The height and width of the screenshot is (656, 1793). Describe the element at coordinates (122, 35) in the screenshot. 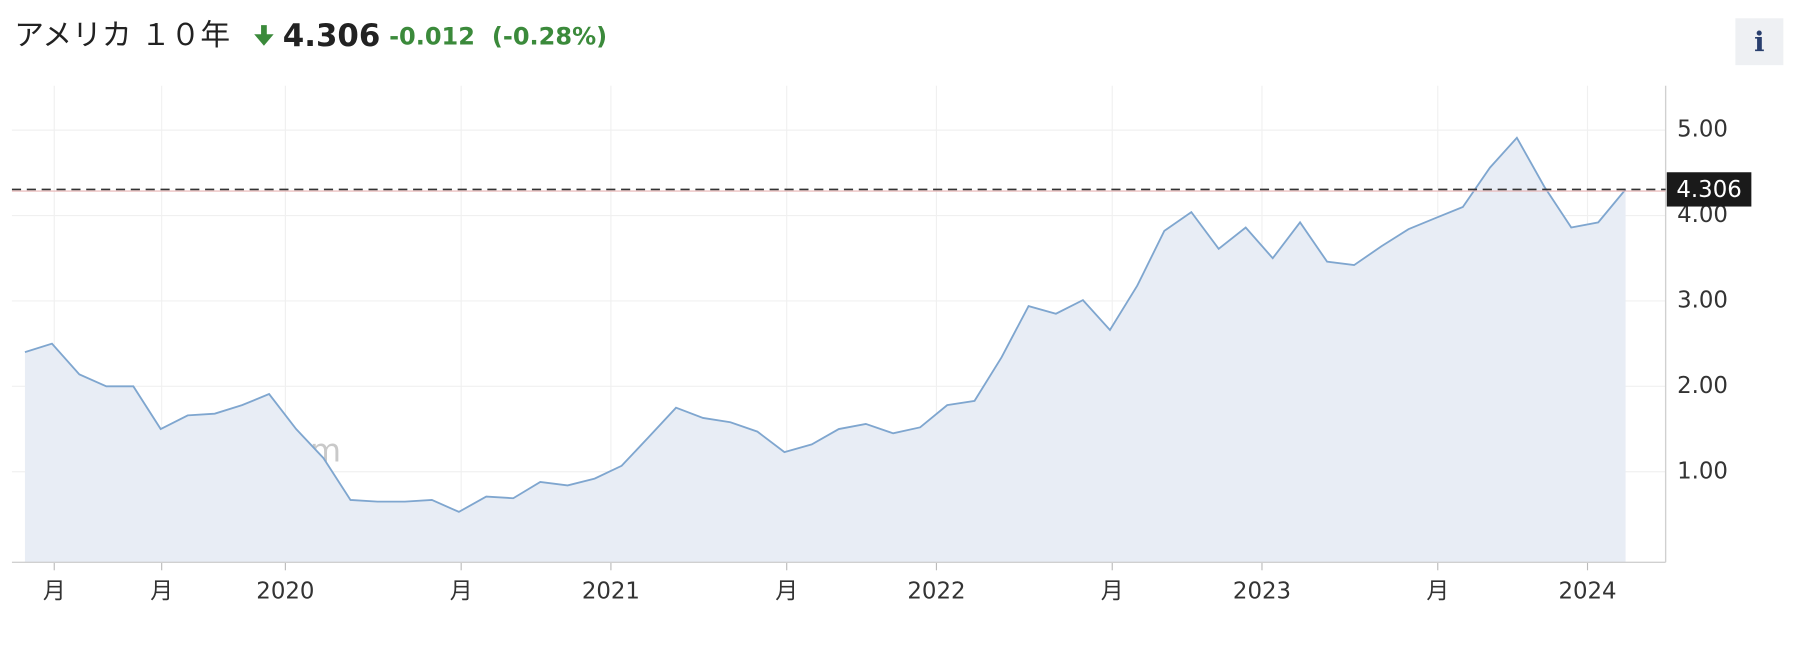

I see `instrument-title: アメリカ １０年` at that location.